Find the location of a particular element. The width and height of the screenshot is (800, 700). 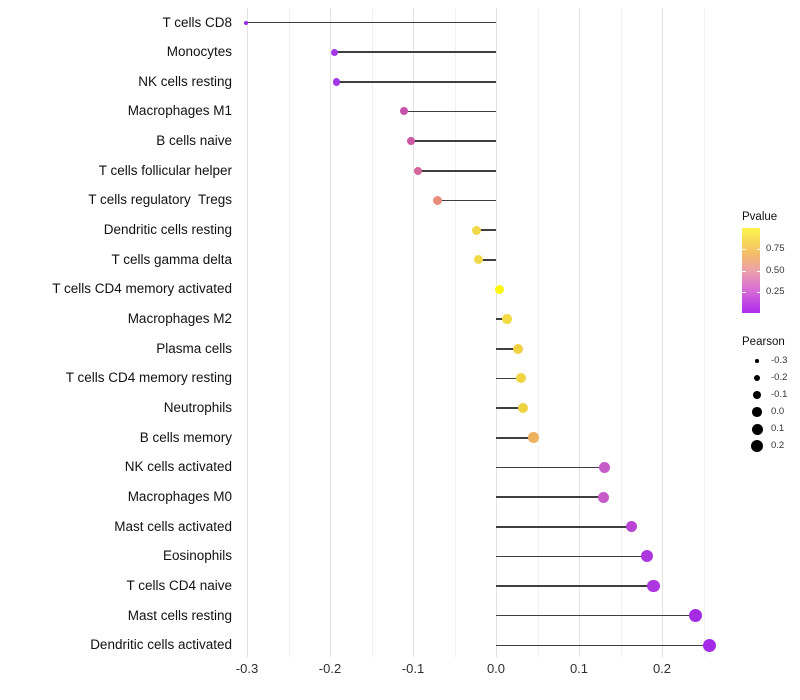

y-axis-label: B cells naive is located at coordinates (194, 141).